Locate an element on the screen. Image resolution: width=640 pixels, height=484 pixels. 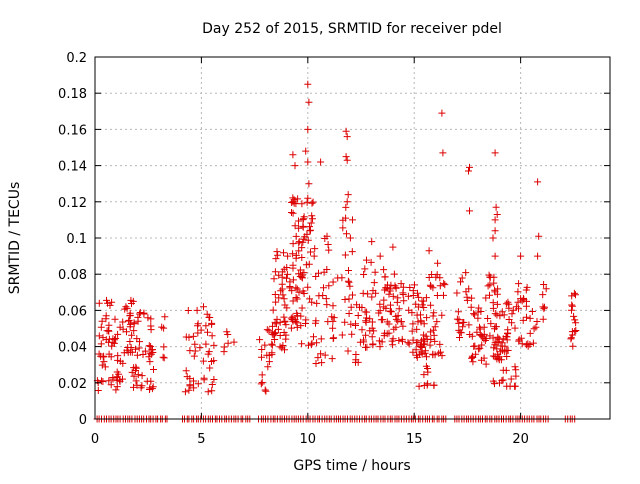
y-tick-label: 0 is located at coordinates (83, 420).